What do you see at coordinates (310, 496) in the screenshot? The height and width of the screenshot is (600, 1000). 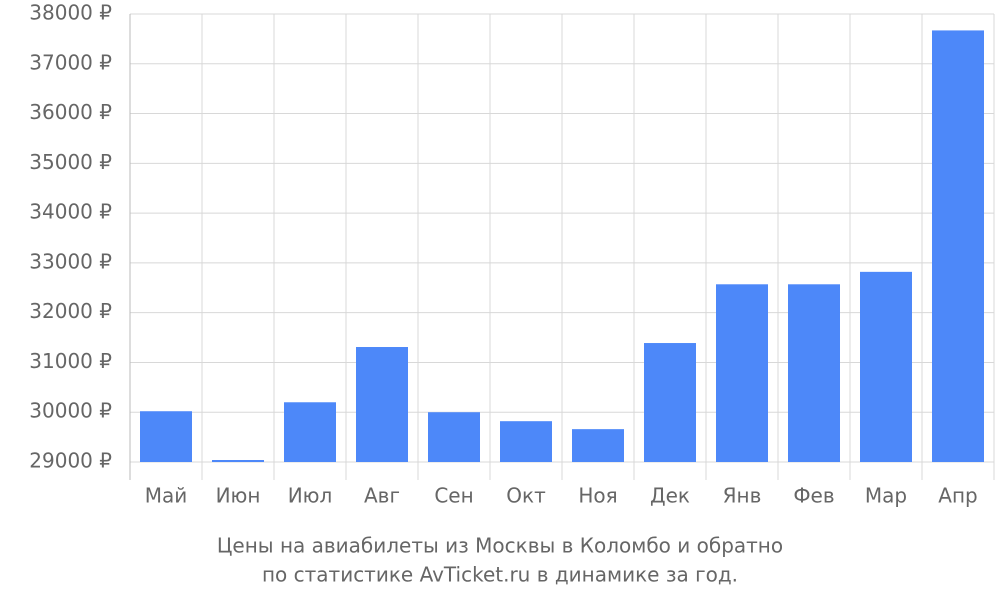 I see `x-tick-label: Июл` at bounding box center [310, 496].